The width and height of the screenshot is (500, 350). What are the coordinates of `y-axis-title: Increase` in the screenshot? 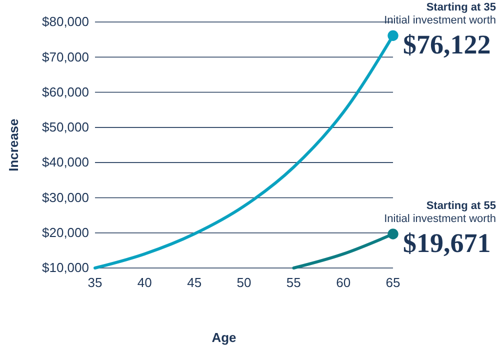 It's located at (13, 145).